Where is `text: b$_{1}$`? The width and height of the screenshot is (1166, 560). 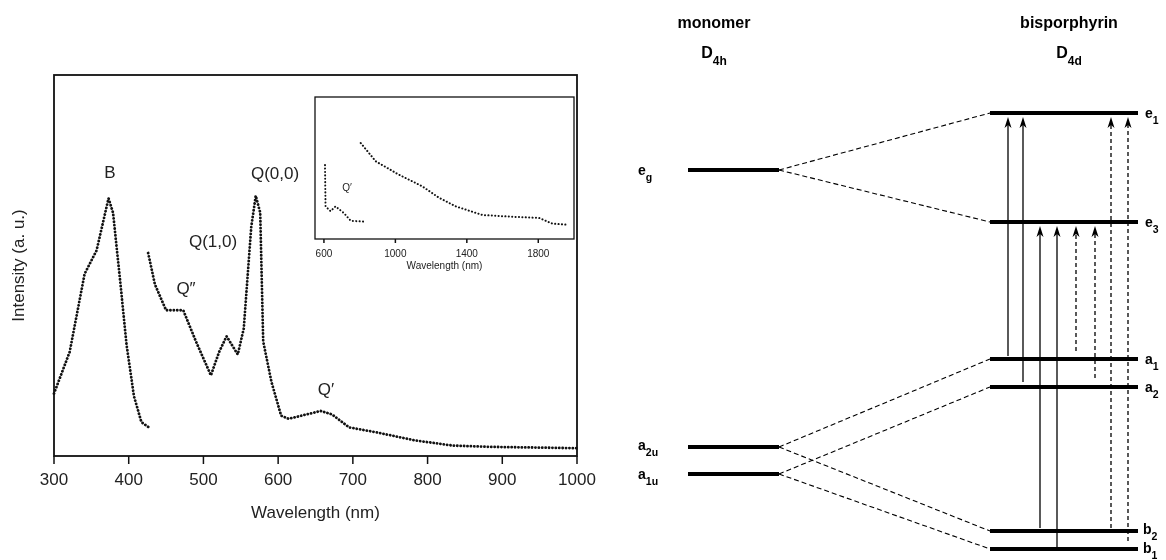
text: b$_{1}$ is located at coordinates (1150, 550).